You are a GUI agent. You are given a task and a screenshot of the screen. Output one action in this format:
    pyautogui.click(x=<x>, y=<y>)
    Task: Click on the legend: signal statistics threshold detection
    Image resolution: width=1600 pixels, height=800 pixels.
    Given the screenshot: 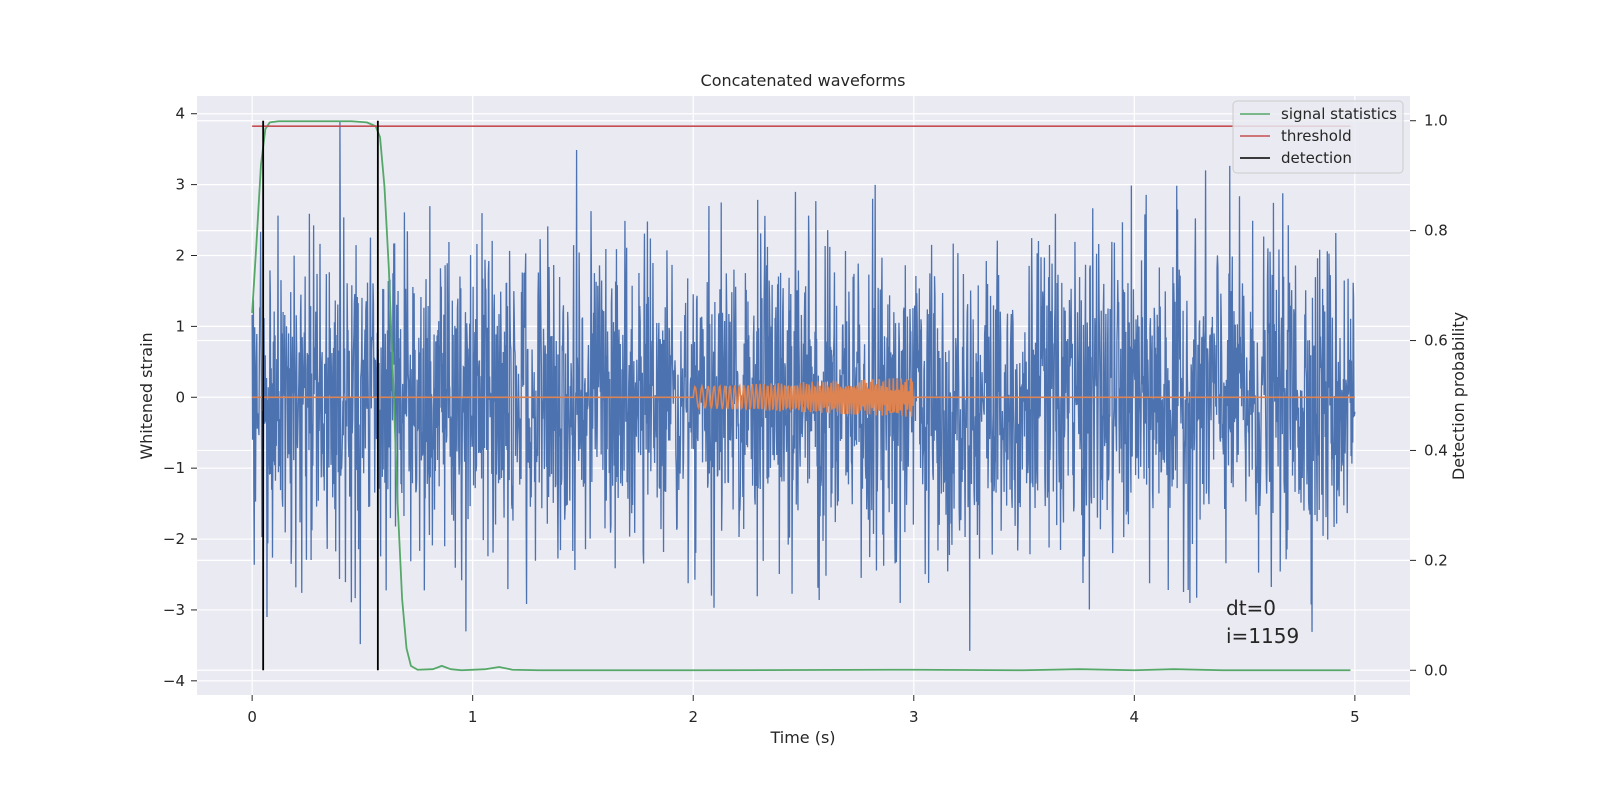 What is the action you would take?
    pyautogui.click(x=1318, y=137)
    